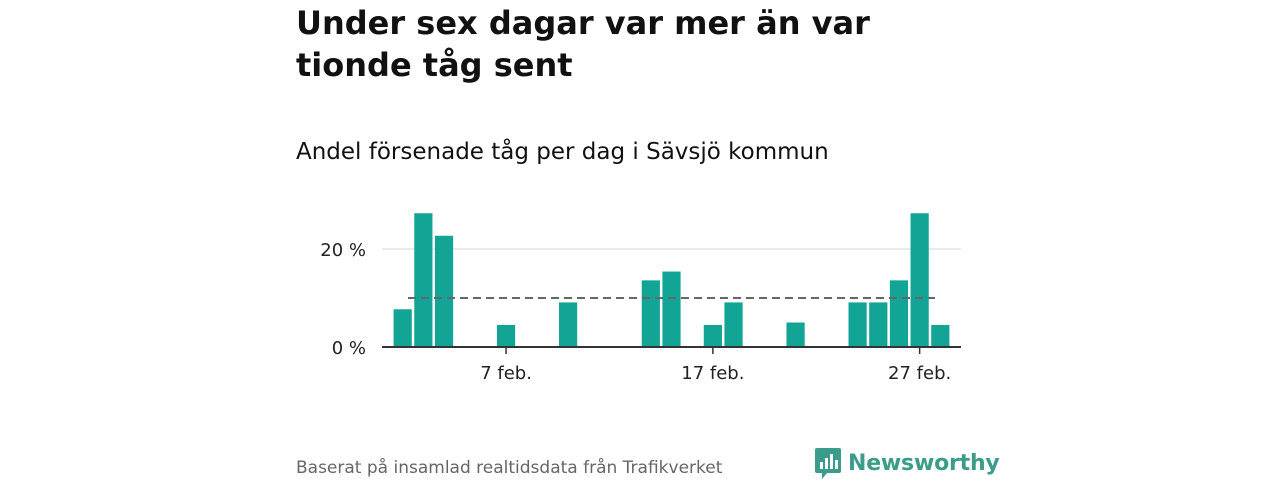  I want to click on brand-name: Newsworthy, so click(924, 463).